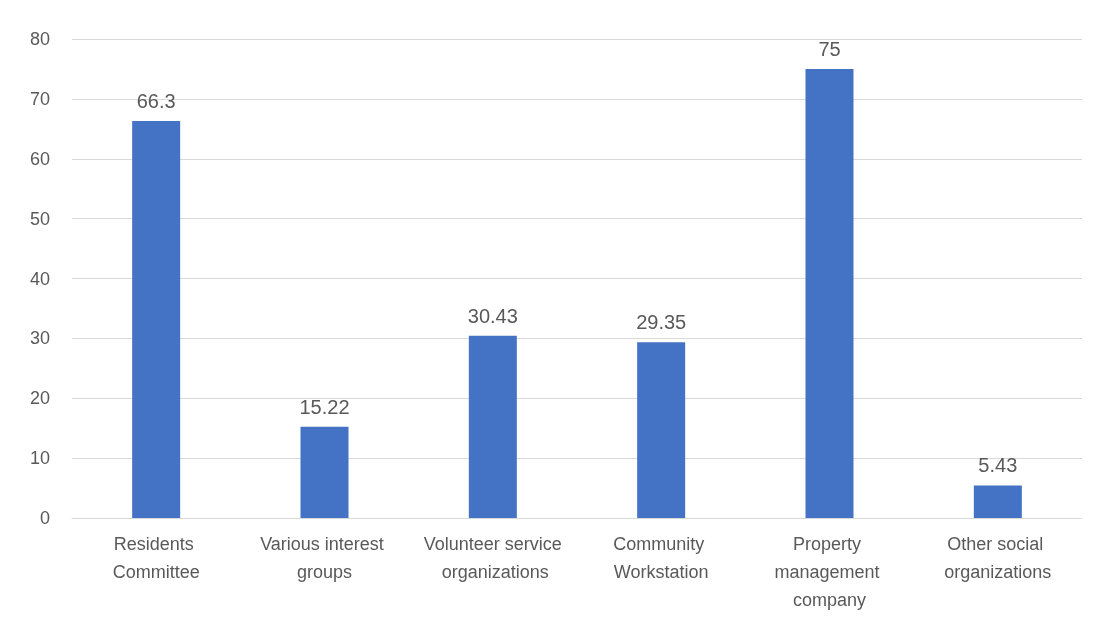 Image resolution: width=1100 pixels, height=634 pixels. I want to click on y-tick-label: 0, so click(44, 518).